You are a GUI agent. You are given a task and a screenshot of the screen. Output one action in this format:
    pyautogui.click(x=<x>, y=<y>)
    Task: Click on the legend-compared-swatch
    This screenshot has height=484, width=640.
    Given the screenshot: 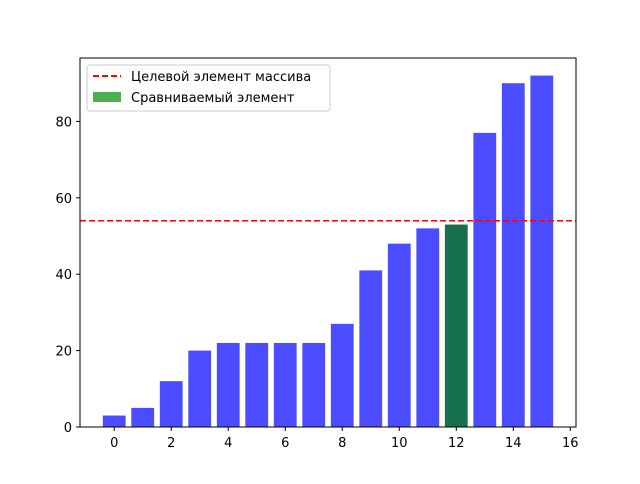 What is the action you would take?
    pyautogui.click(x=107, y=97)
    